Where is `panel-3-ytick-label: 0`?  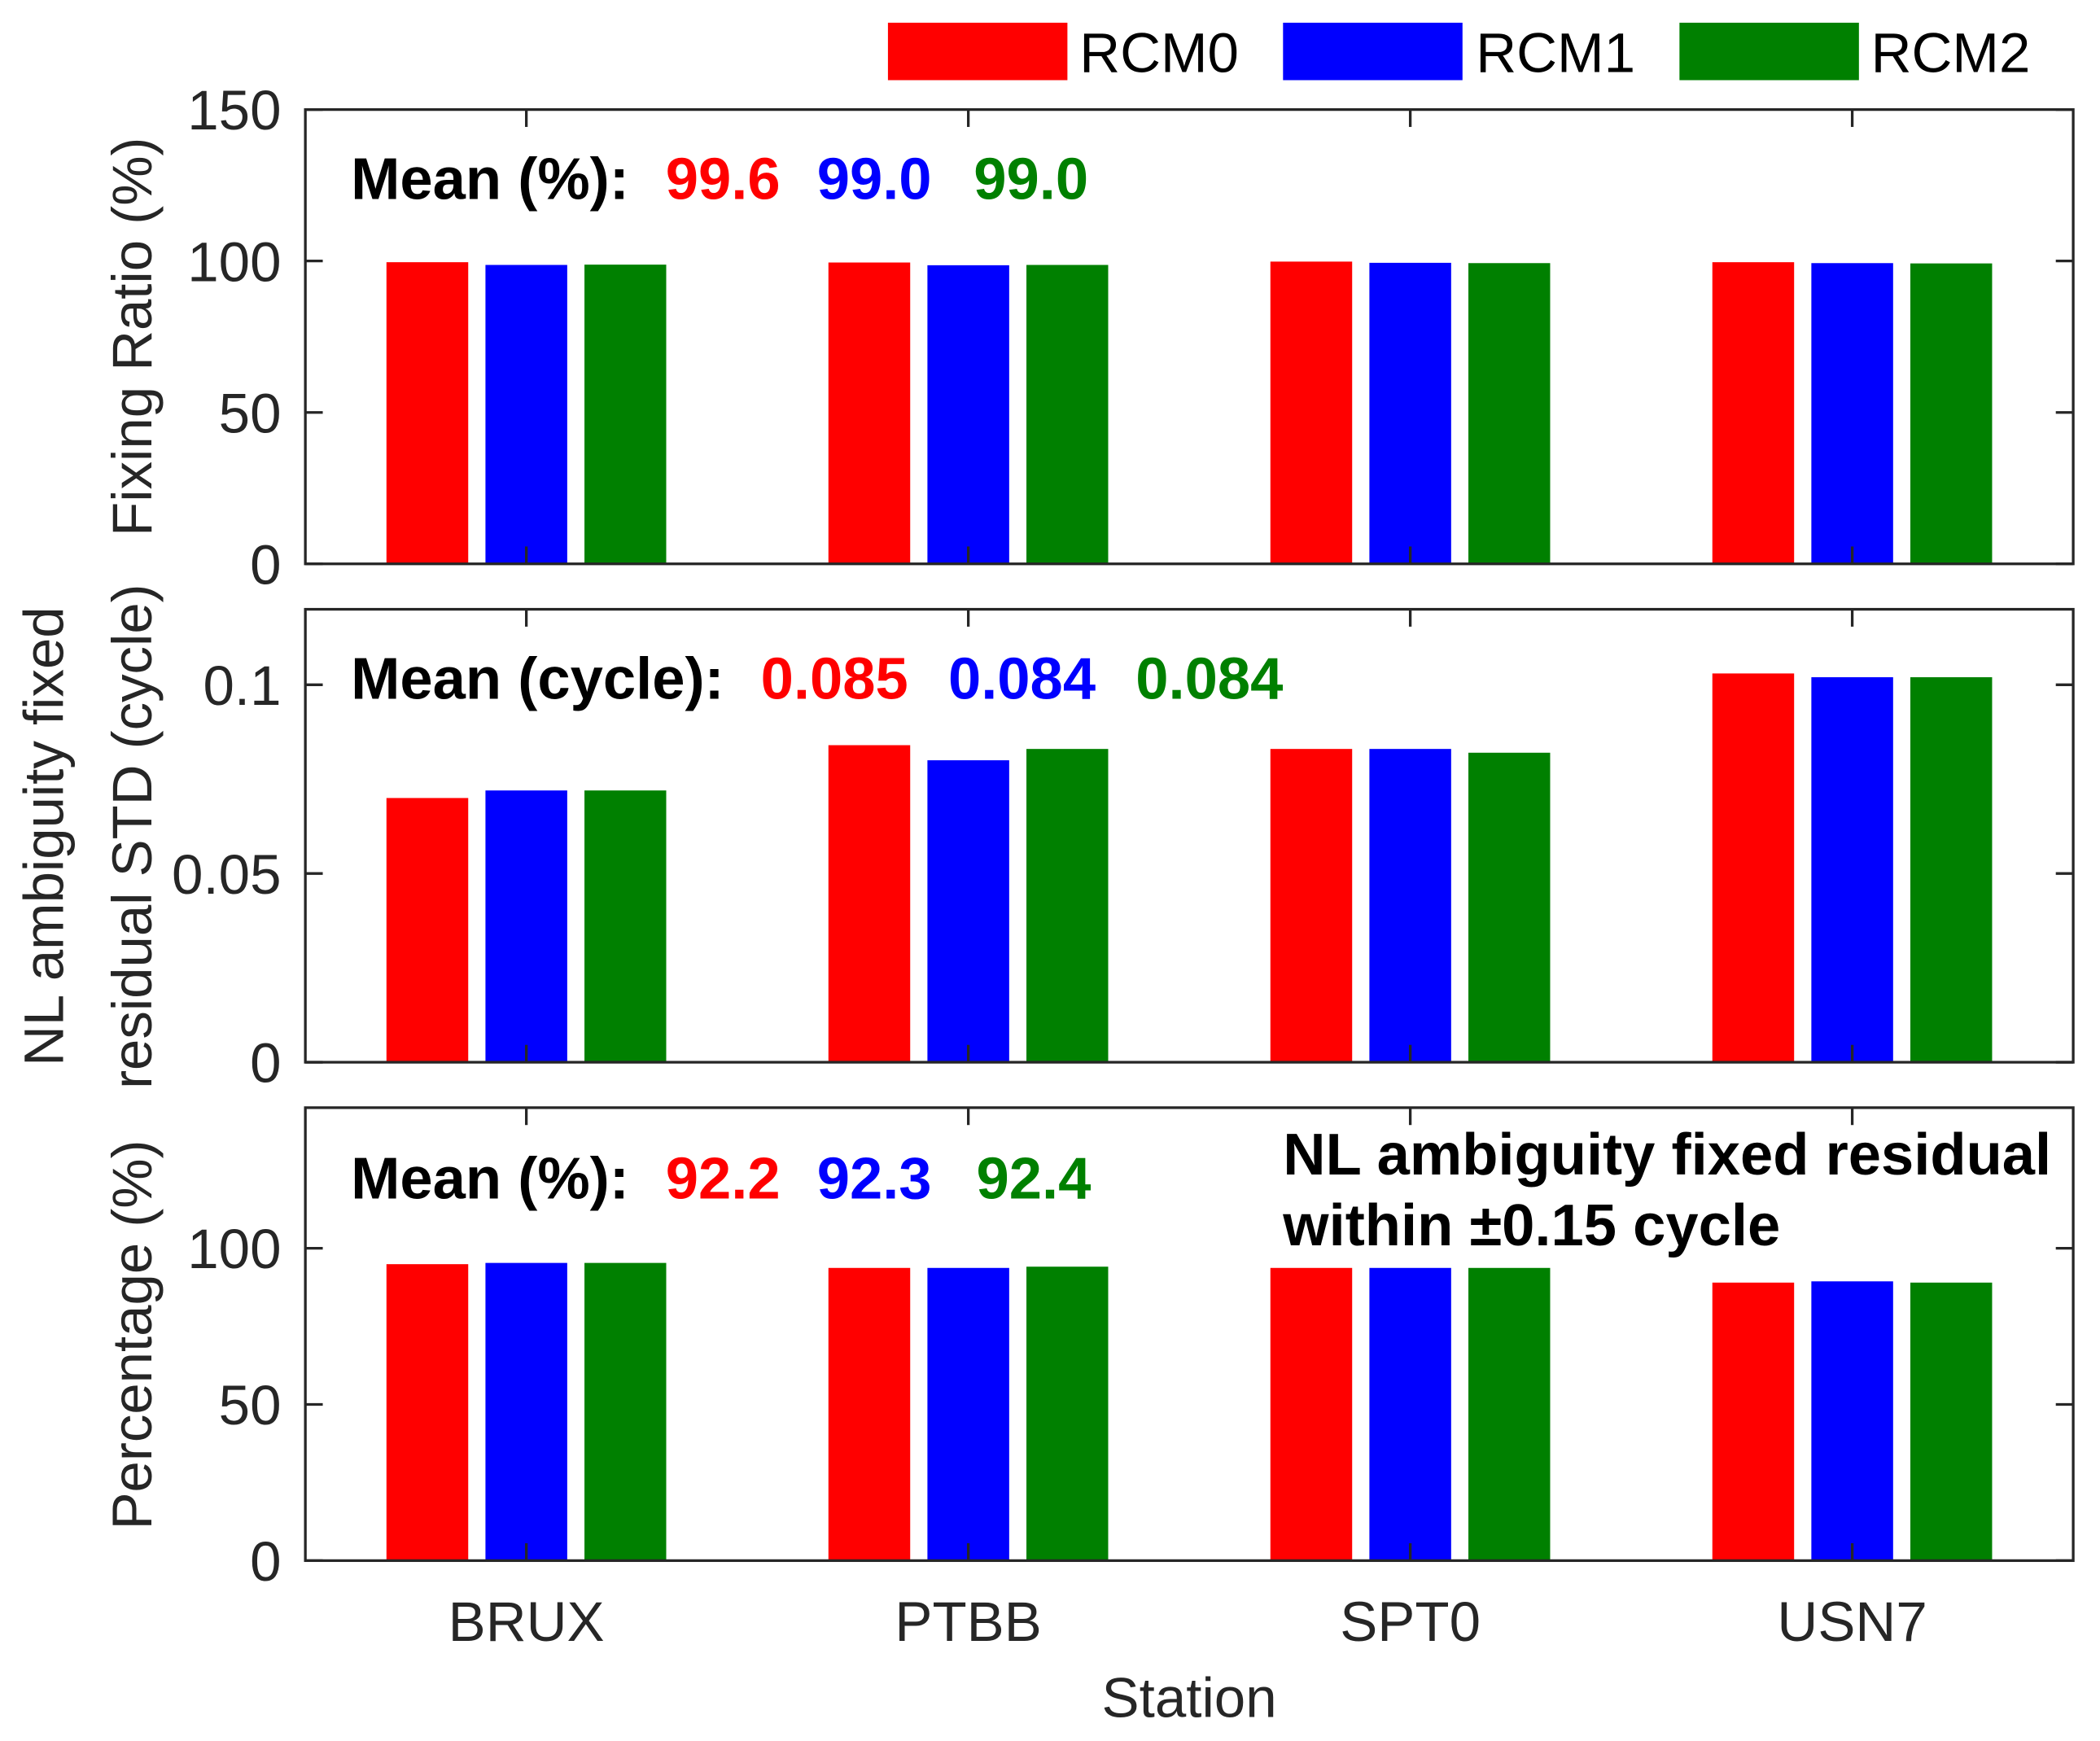
panel-3-ytick-label: 0 is located at coordinates (265, 1561).